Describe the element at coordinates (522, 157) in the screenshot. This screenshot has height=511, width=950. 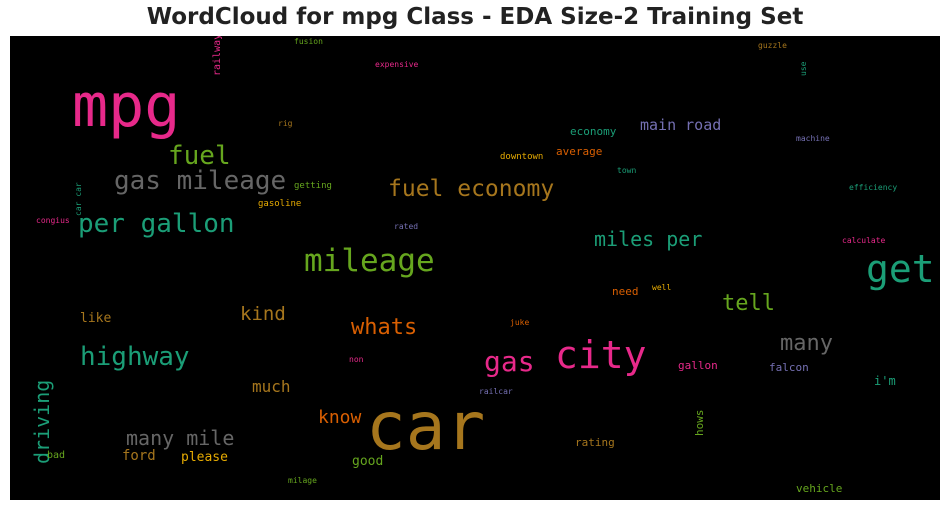
I see `word-downtown: downtown` at that location.